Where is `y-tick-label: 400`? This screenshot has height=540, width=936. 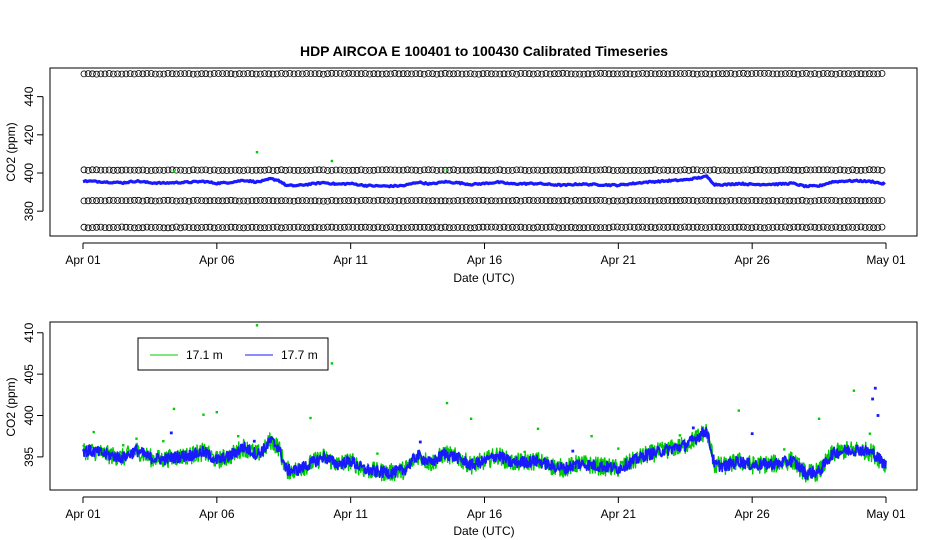 y-tick-label: 400 is located at coordinates (29, 173).